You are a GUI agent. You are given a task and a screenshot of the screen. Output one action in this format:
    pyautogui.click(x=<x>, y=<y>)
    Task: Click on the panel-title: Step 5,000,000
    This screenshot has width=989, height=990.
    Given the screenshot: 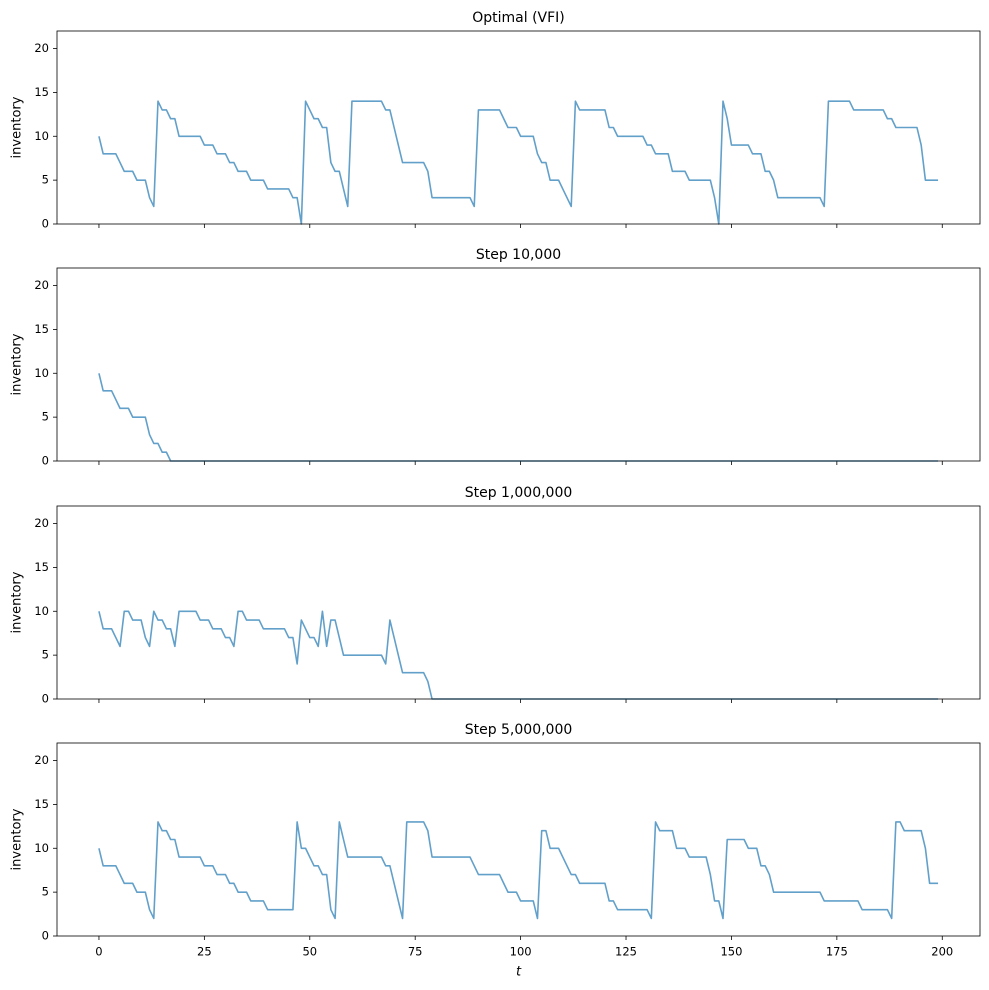 What is the action you would take?
    pyautogui.click(x=519, y=730)
    